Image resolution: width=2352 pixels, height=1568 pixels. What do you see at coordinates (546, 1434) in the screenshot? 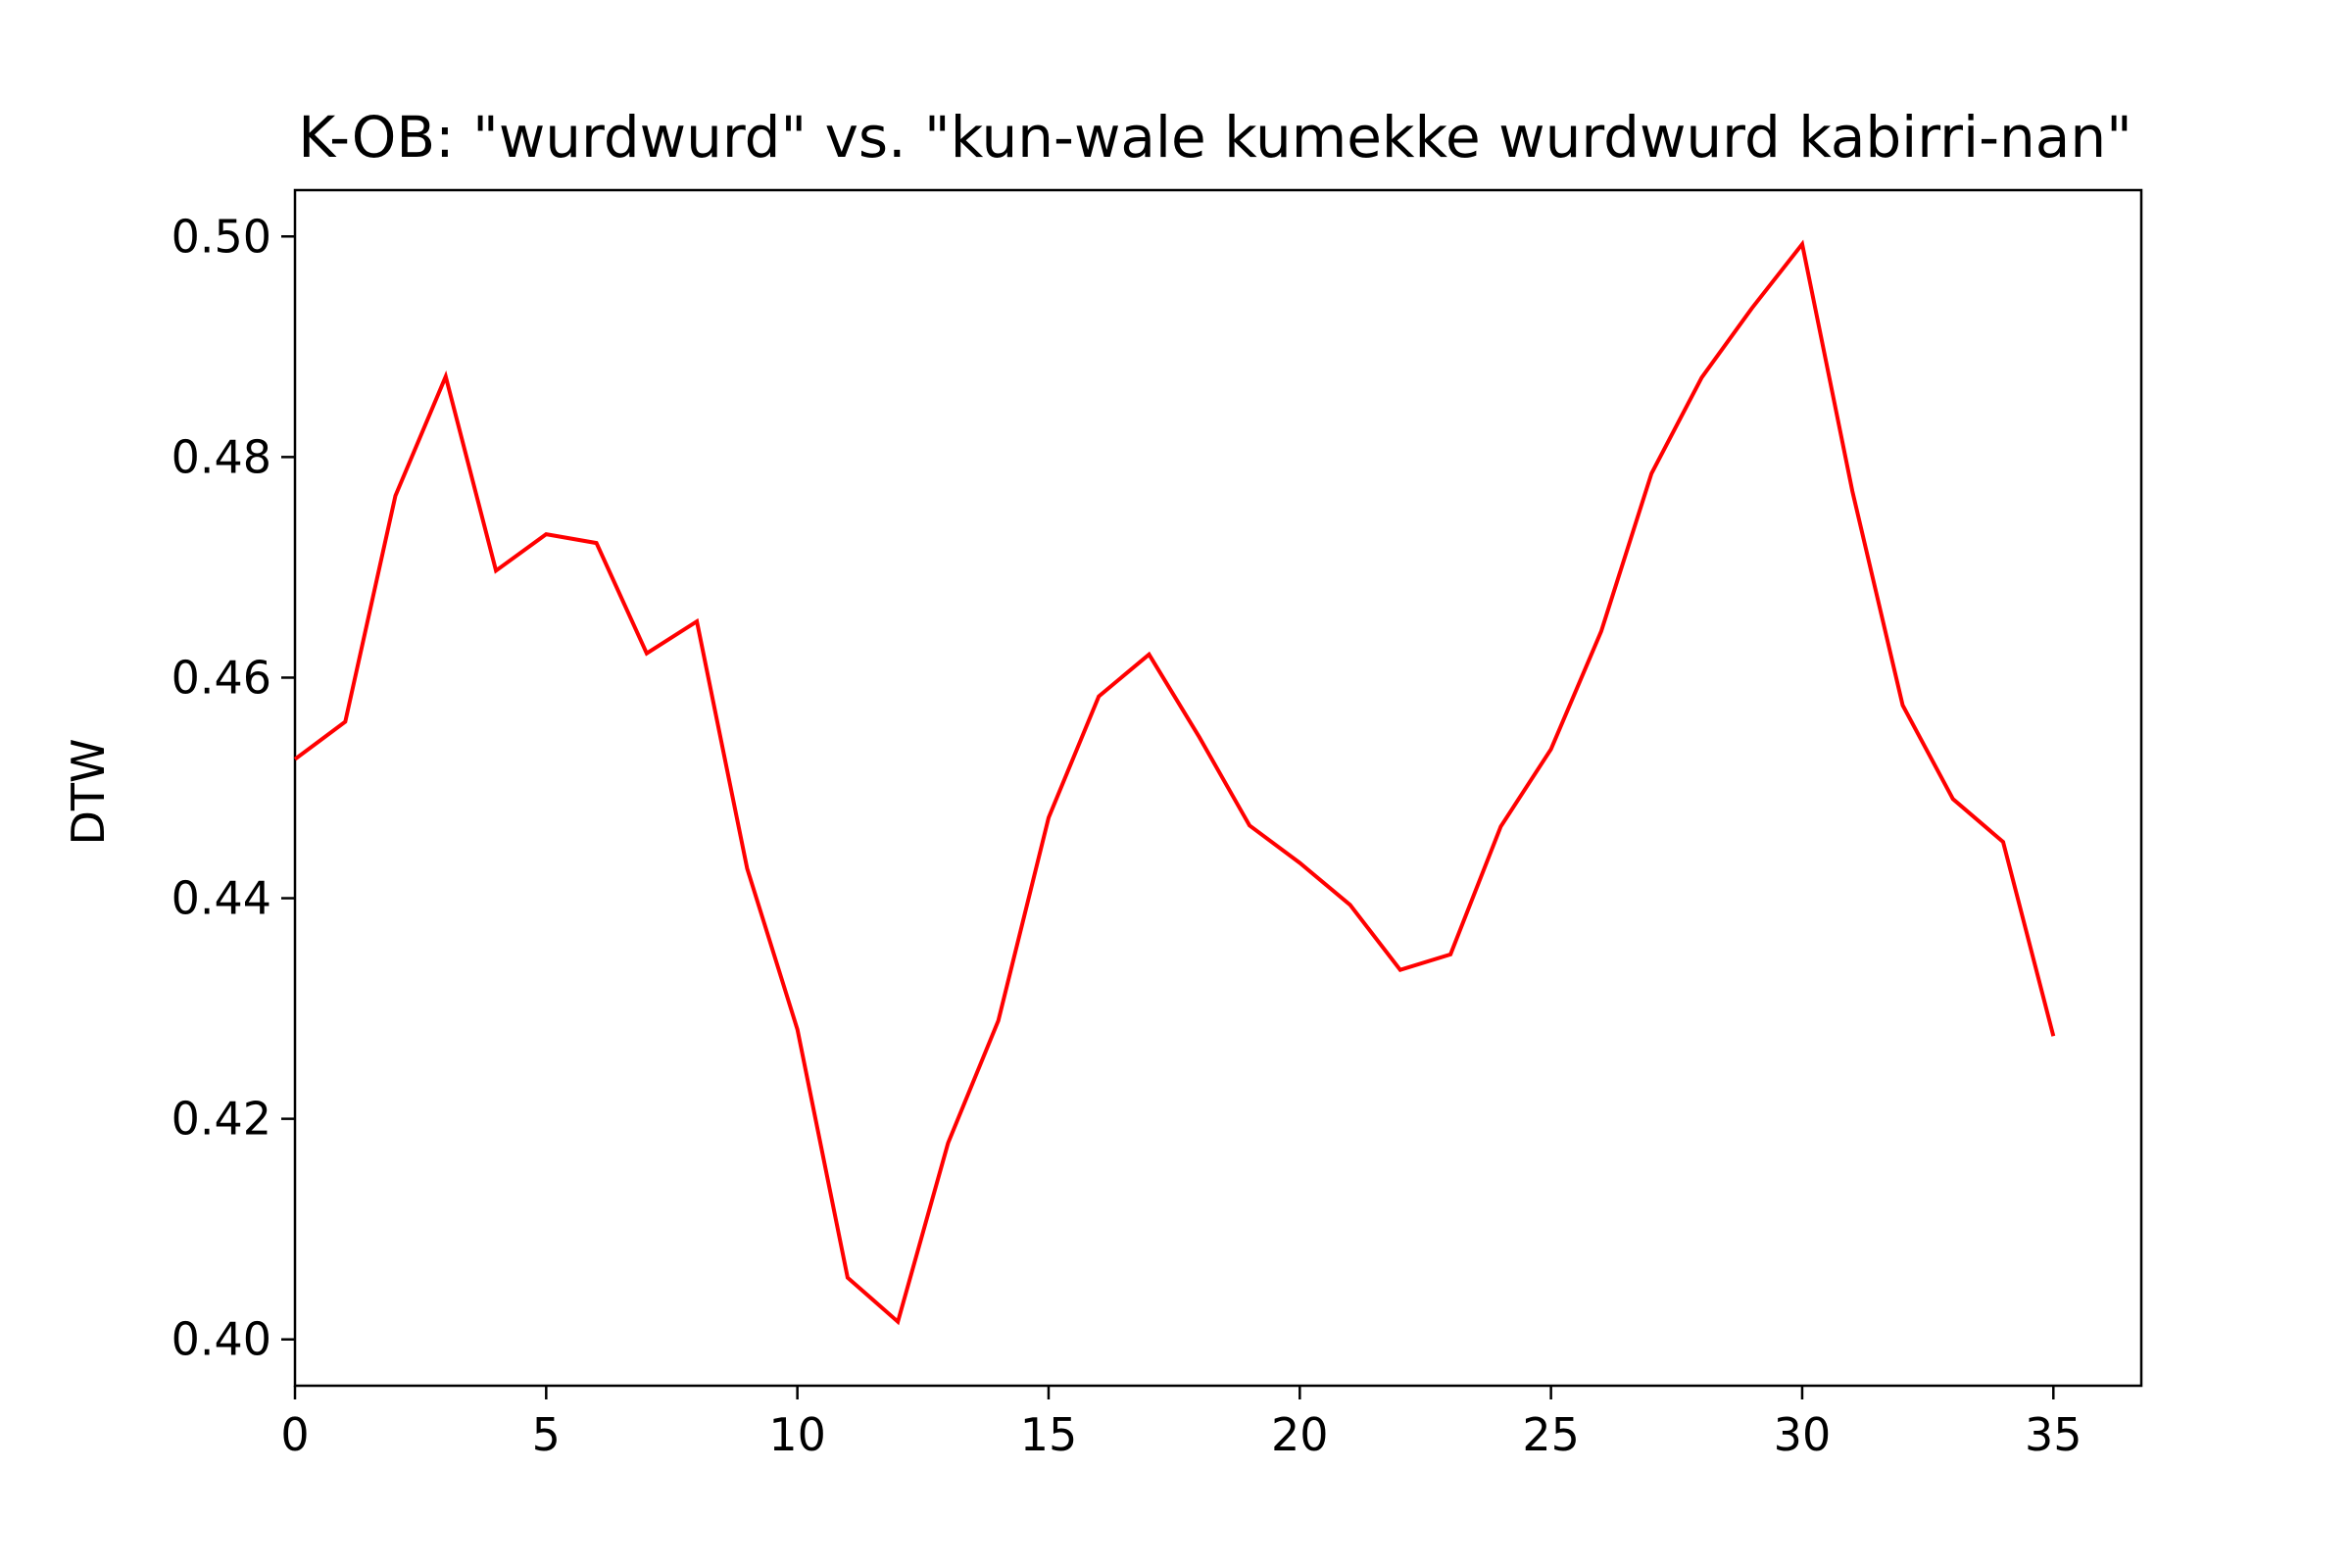
I see `x-tick-label: 5` at bounding box center [546, 1434].